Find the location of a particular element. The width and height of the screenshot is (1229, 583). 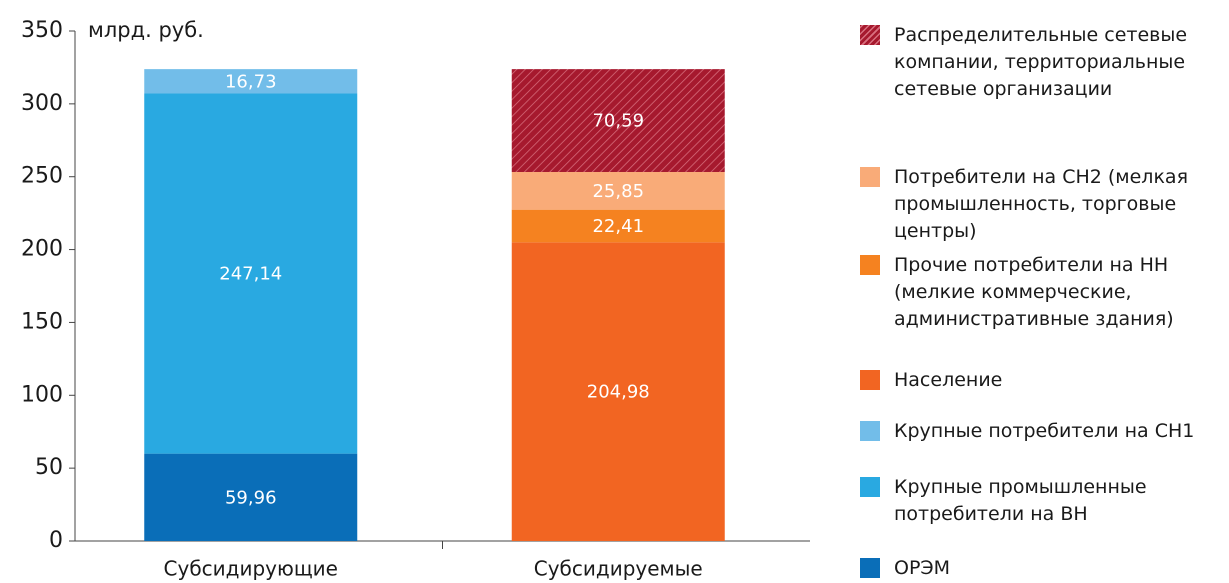

value-label: 22,41 is located at coordinates (618, 226).